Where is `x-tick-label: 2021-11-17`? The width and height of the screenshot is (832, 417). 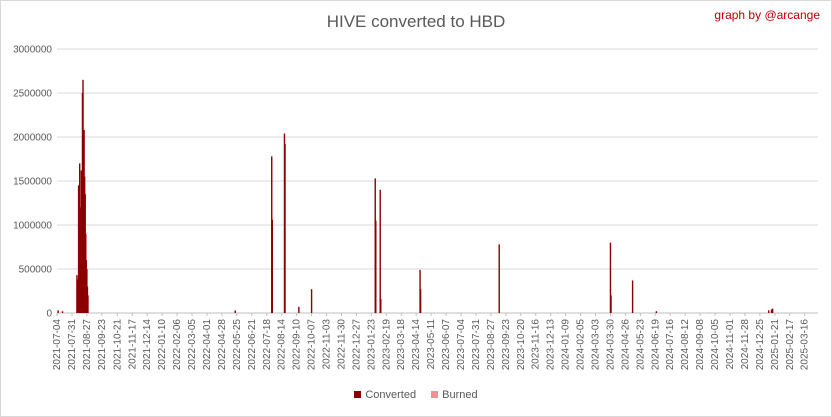 x-tick-label: 2021-11-17 is located at coordinates (132, 344).